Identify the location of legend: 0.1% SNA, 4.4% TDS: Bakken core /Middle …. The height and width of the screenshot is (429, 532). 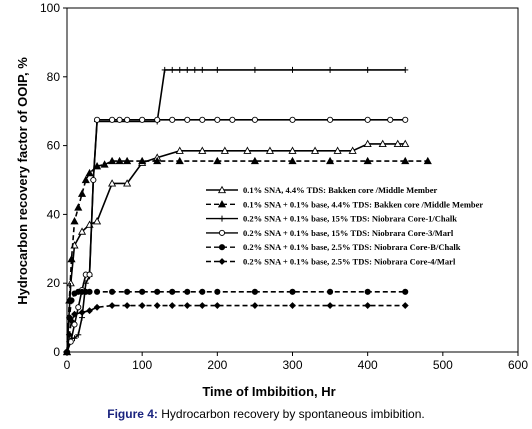
(344, 226).